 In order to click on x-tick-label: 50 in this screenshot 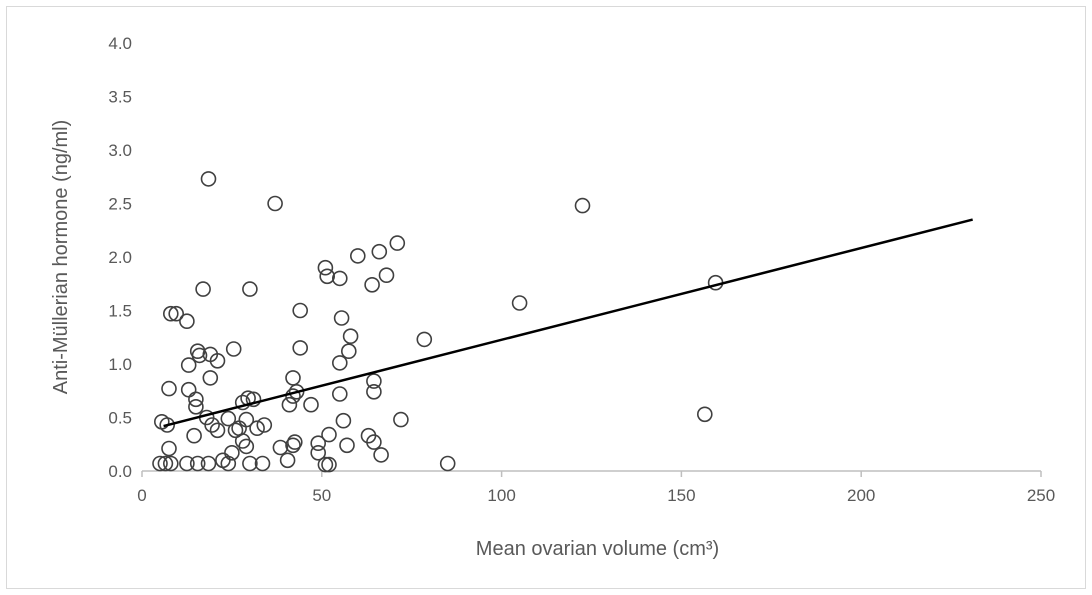, I will do `click(321, 495)`.